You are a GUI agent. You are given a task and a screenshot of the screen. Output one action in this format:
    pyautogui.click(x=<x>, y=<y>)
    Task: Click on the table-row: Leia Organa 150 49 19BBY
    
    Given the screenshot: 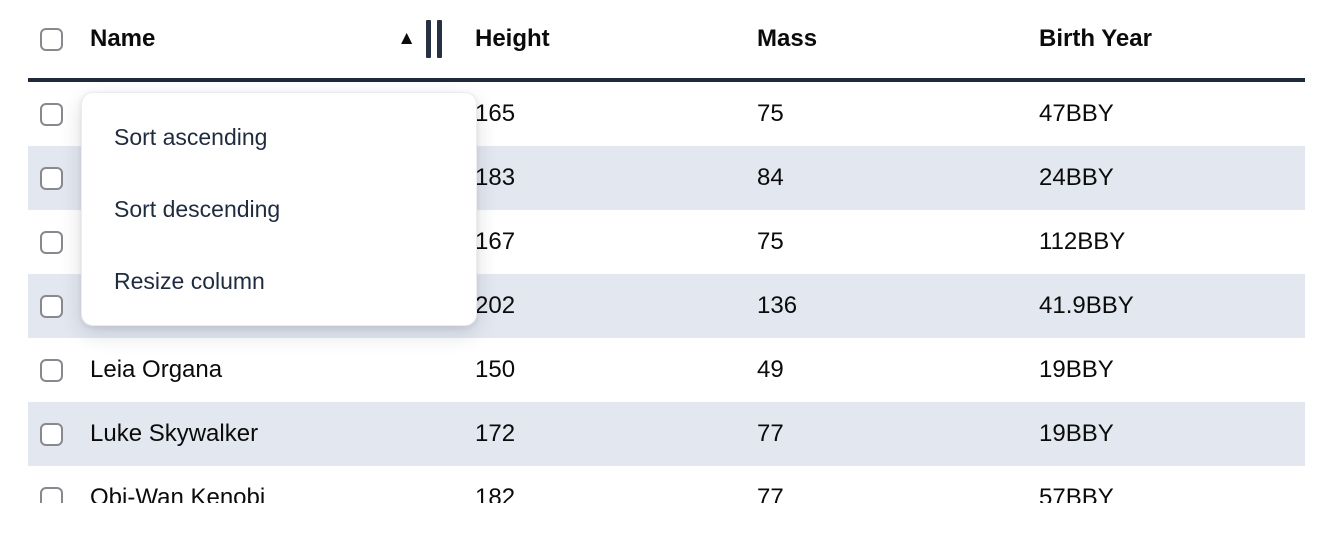 What is the action you would take?
    pyautogui.click(x=666, y=370)
    